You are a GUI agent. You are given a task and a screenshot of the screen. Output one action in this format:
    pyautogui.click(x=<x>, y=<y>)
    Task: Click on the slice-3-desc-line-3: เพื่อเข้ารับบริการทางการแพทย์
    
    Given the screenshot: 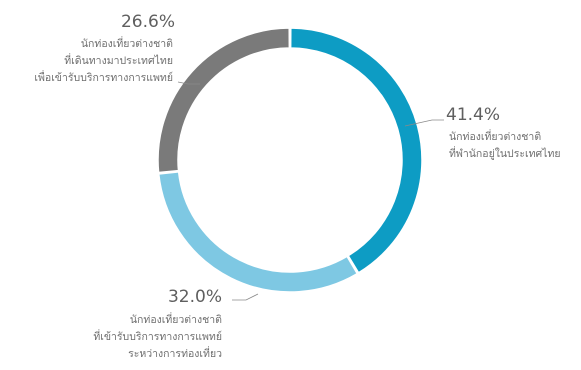 What is the action you would take?
    pyautogui.click(x=103, y=77)
    